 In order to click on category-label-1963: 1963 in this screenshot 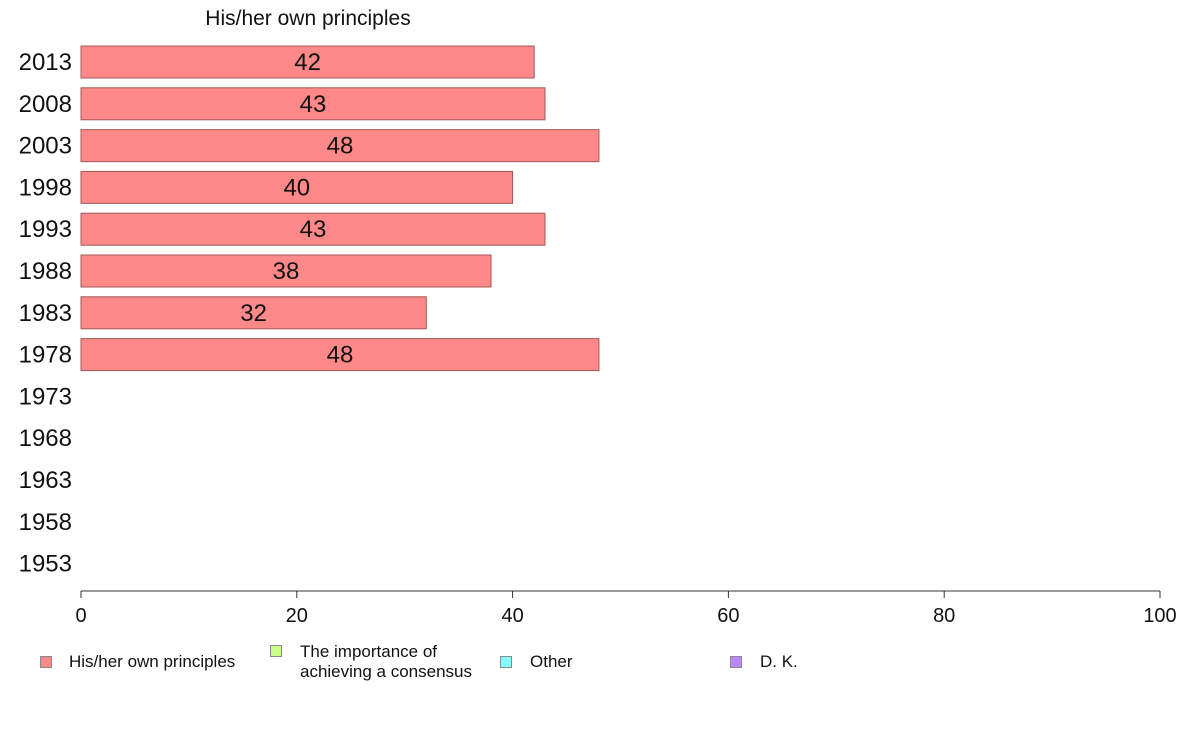, I will do `click(45, 480)`.